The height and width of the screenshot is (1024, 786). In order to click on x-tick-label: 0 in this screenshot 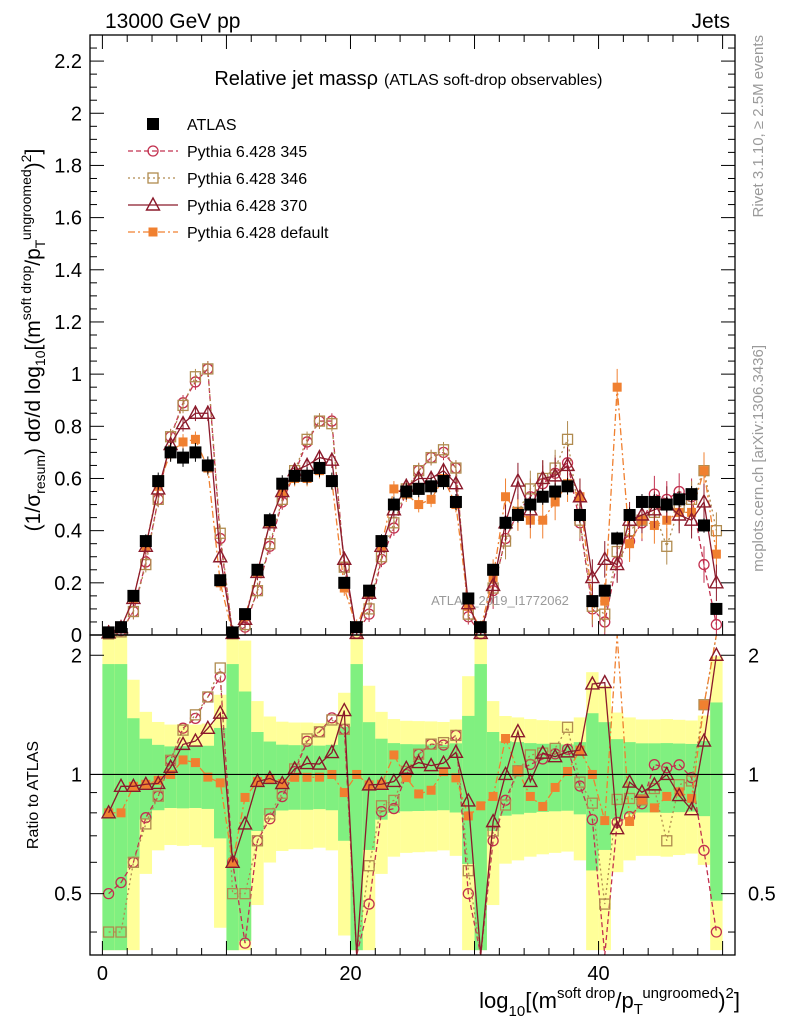, I will do `click(102, 974)`.